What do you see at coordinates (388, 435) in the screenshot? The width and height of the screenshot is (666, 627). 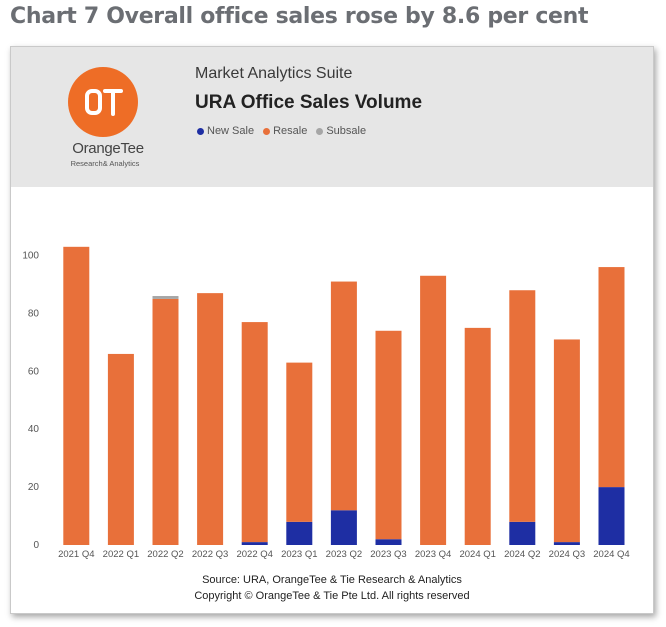 I see `bar-resale-2023-q3` at bounding box center [388, 435].